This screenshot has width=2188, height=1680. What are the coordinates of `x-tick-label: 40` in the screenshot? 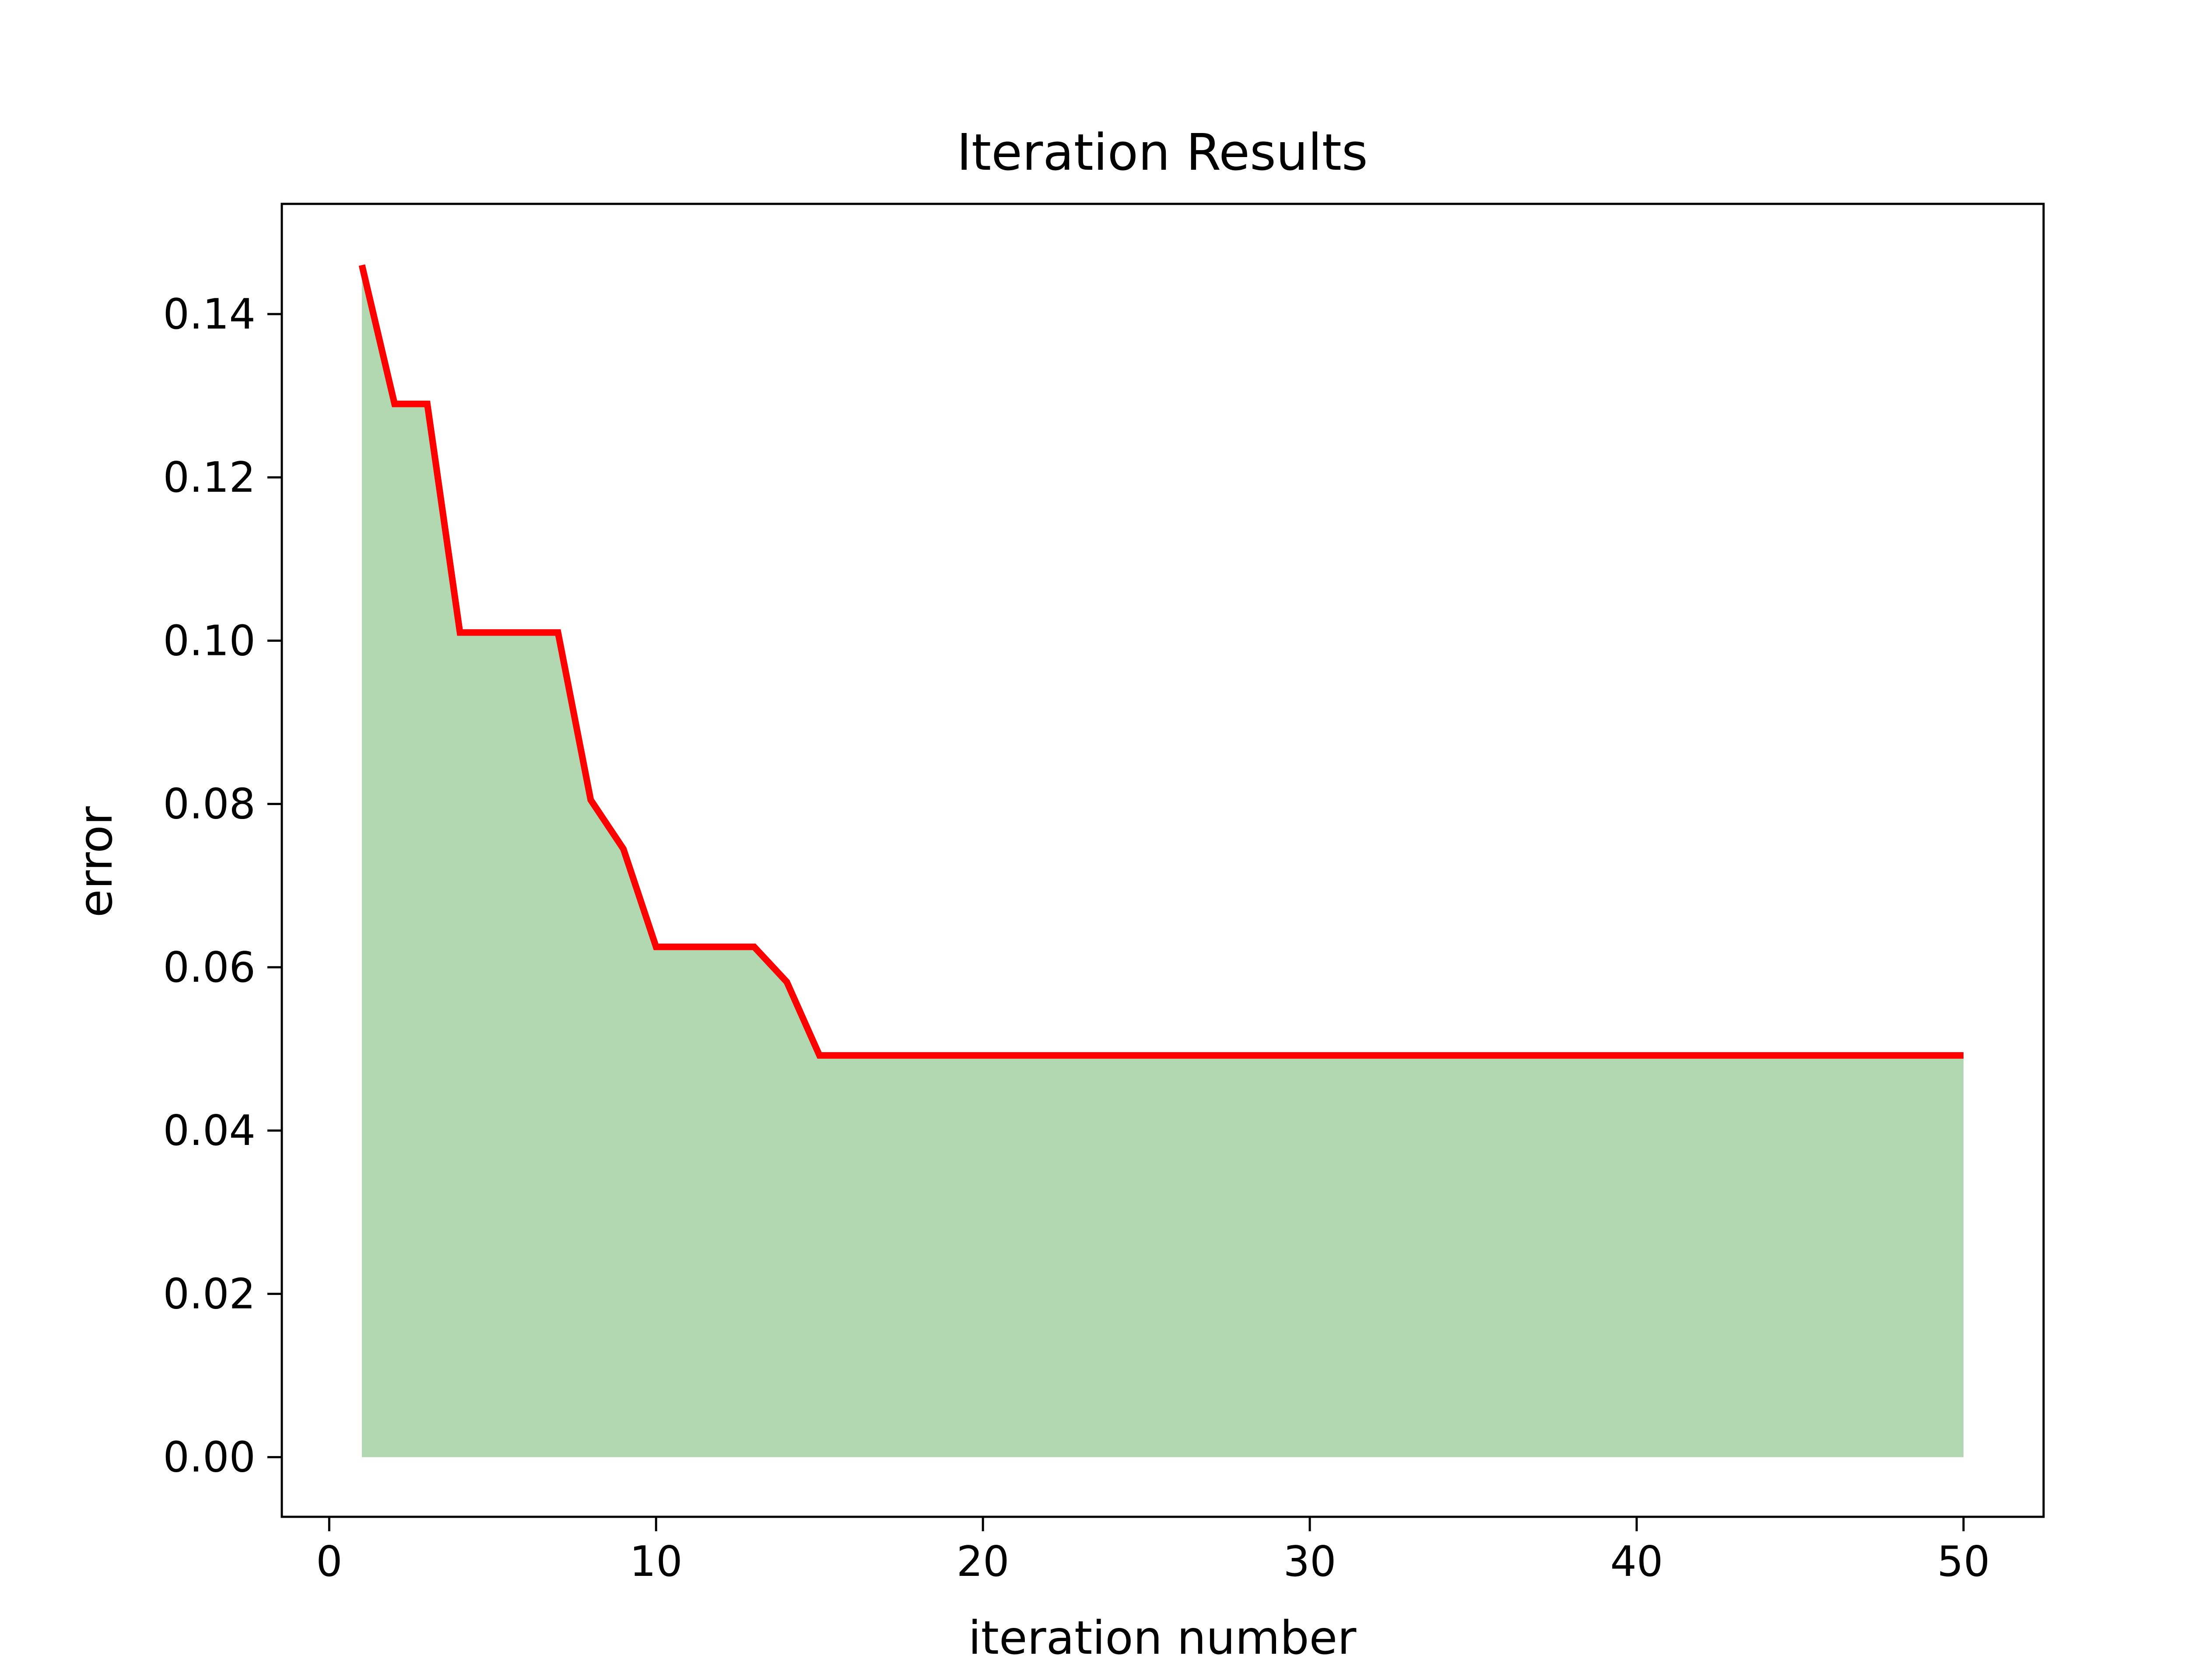 It's located at (1637, 1562).